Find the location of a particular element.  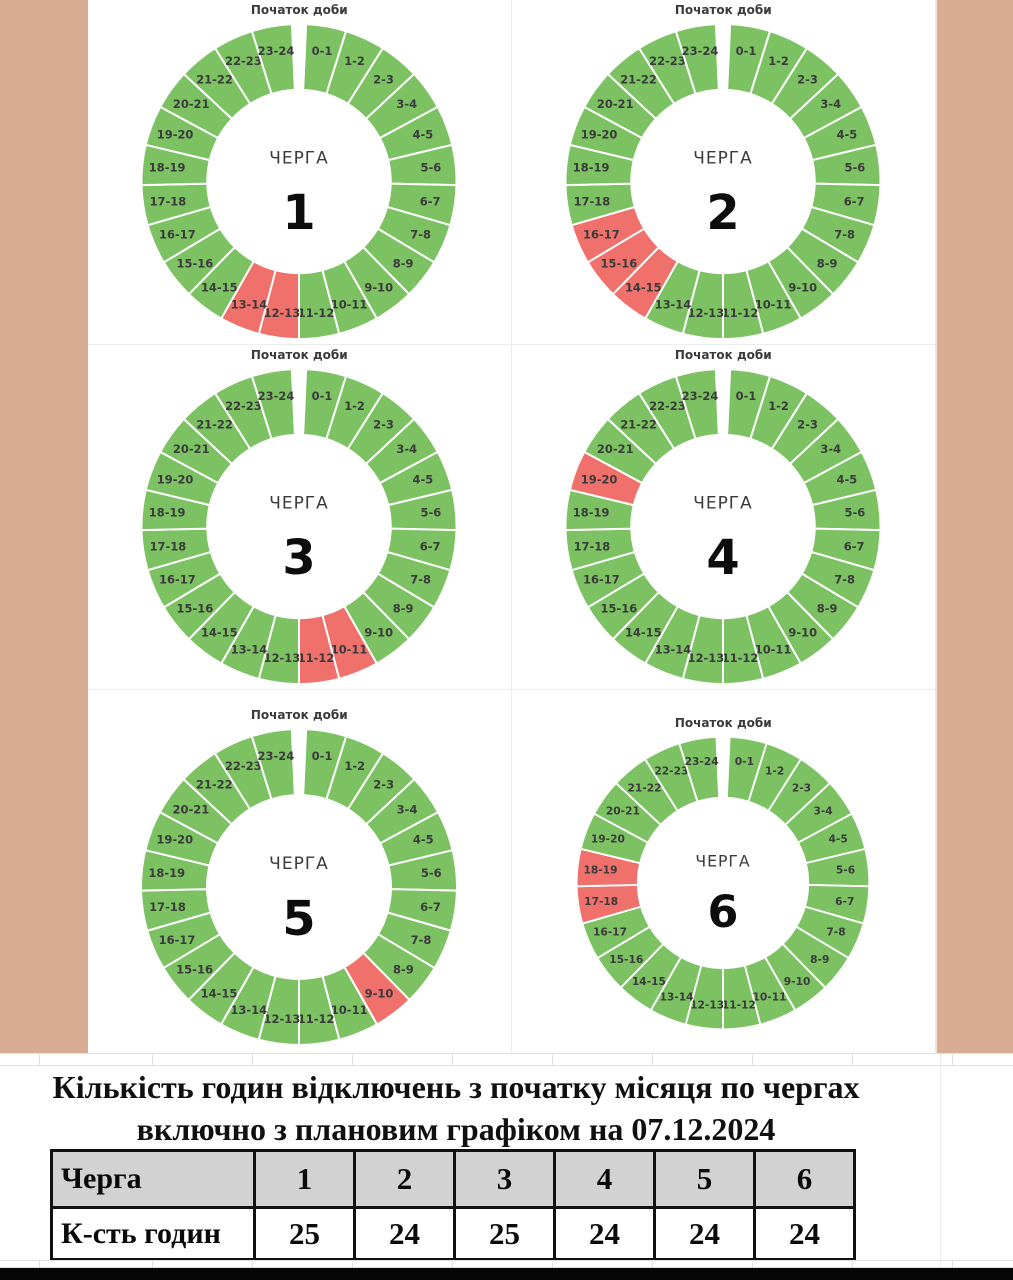

right-margin-column is located at coordinates (974, 526).